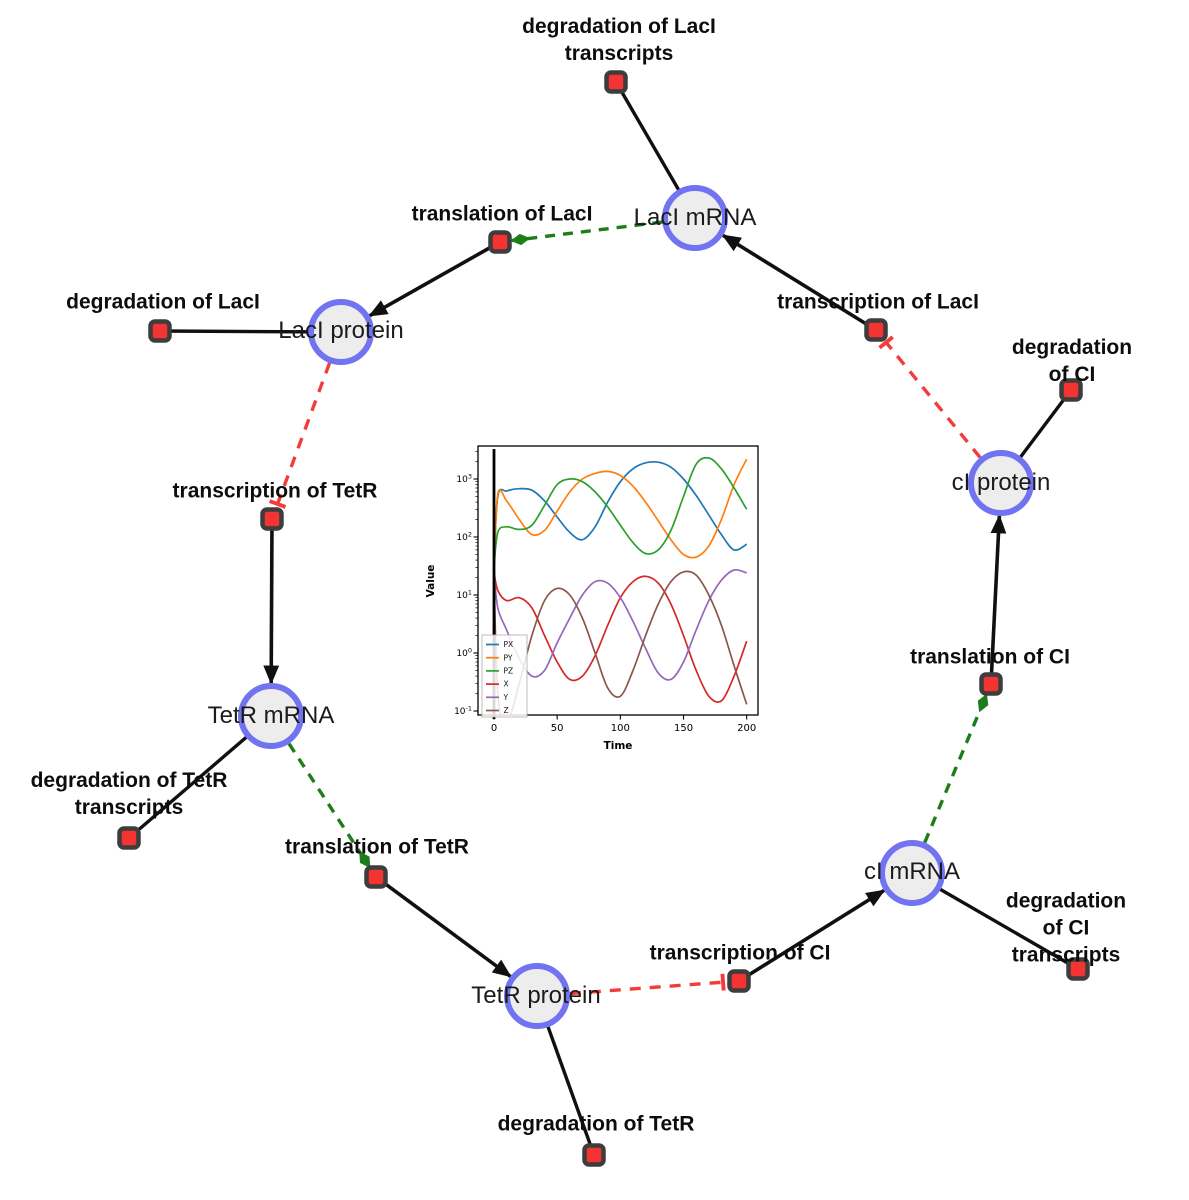 This screenshot has width=1189, height=1200. Describe the element at coordinates (464, 479) in the screenshot. I see `y-tick-label: 10³` at that location.